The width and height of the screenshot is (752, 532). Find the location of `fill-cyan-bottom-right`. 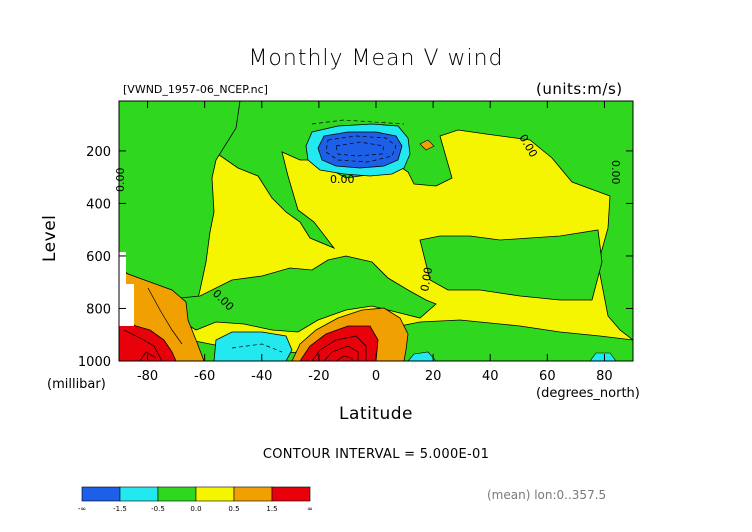

fill-cyan-bottom-right is located at coordinates (512, 356).